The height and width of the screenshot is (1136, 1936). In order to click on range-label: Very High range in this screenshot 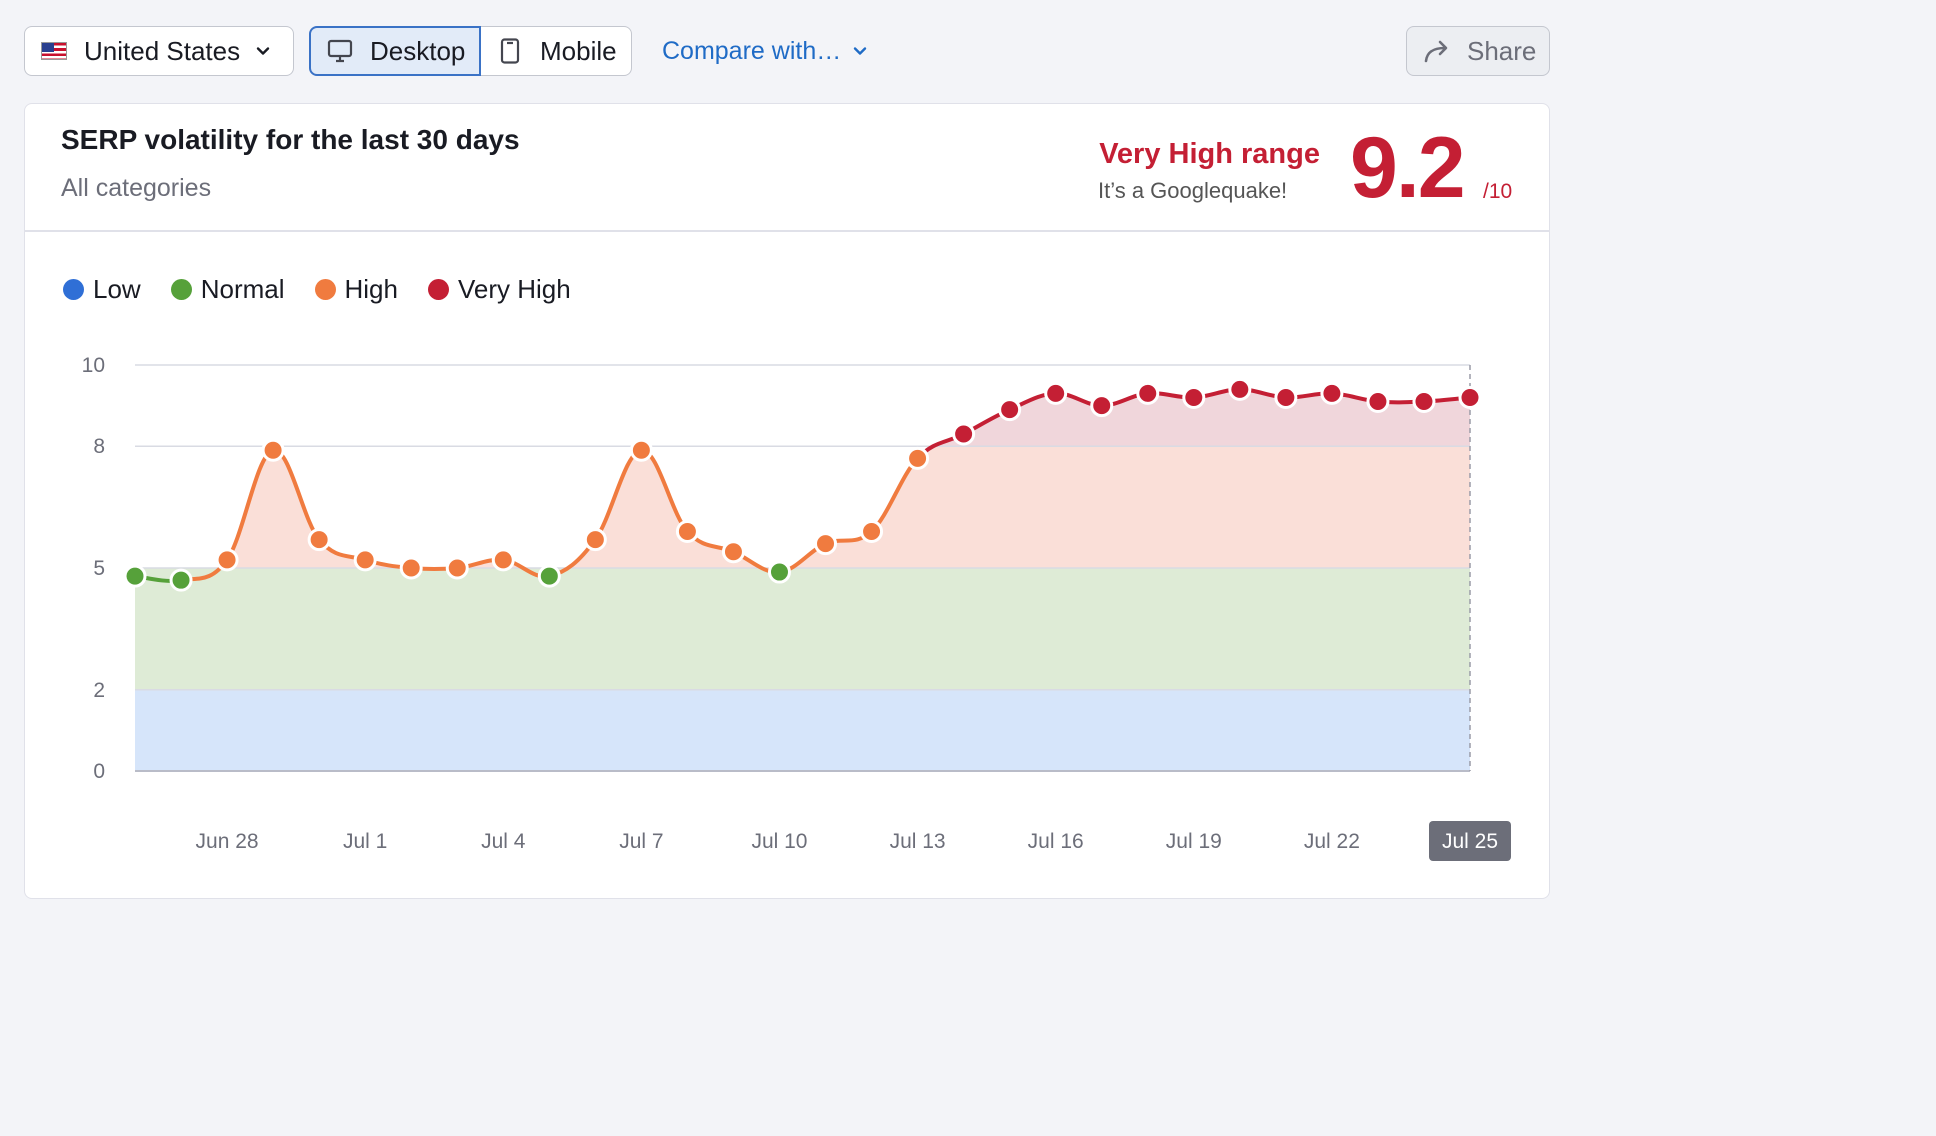, I will do `click(1209, 154)`.